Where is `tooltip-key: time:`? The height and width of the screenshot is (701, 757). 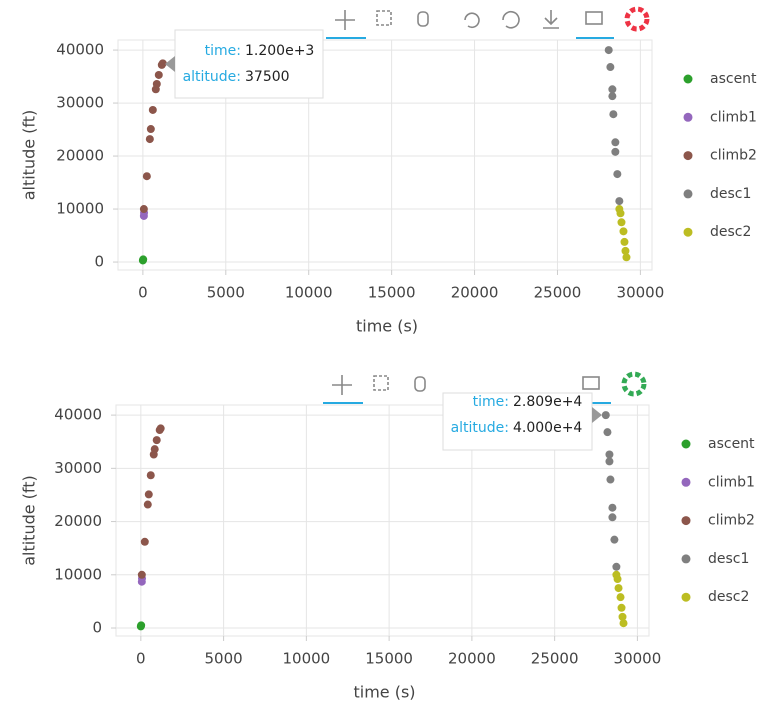
tooltip-key: time: is located at coordinates (491, 402).